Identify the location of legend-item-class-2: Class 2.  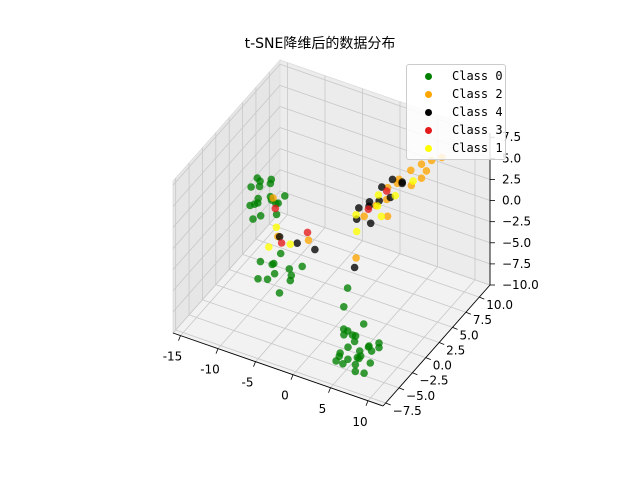
(457, 95).